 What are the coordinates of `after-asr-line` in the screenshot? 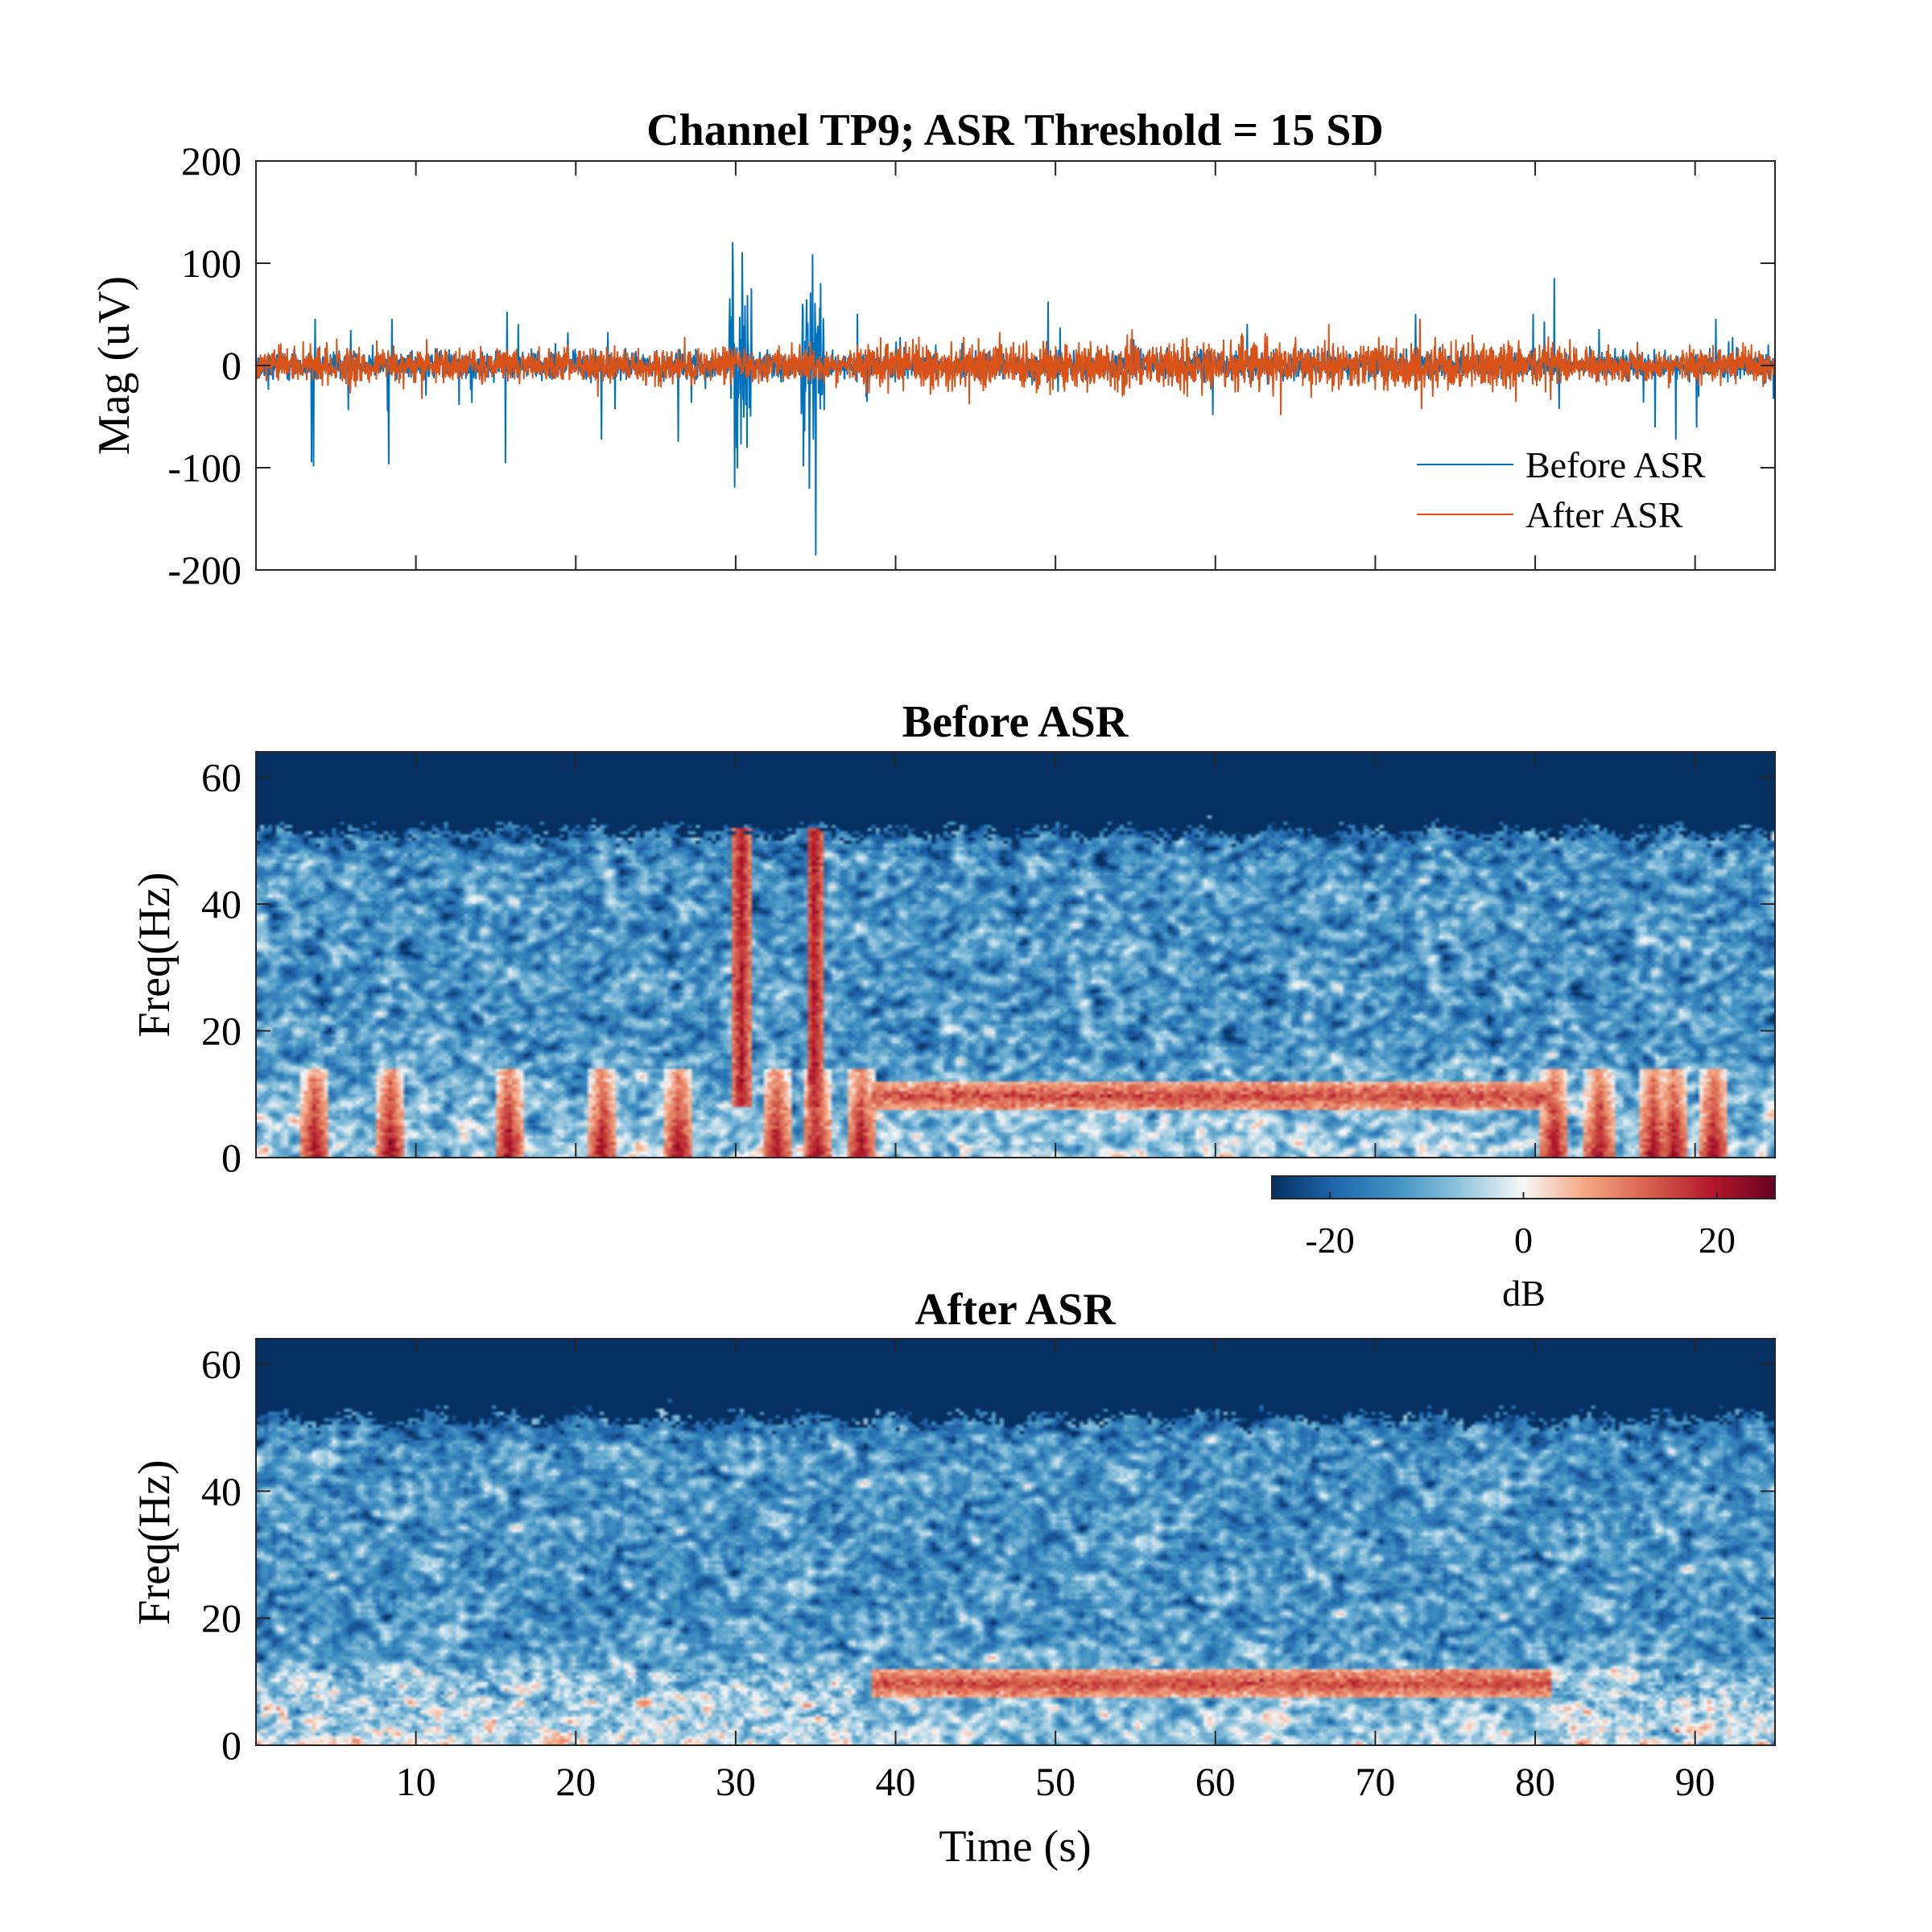 It's located at (1015, 366).